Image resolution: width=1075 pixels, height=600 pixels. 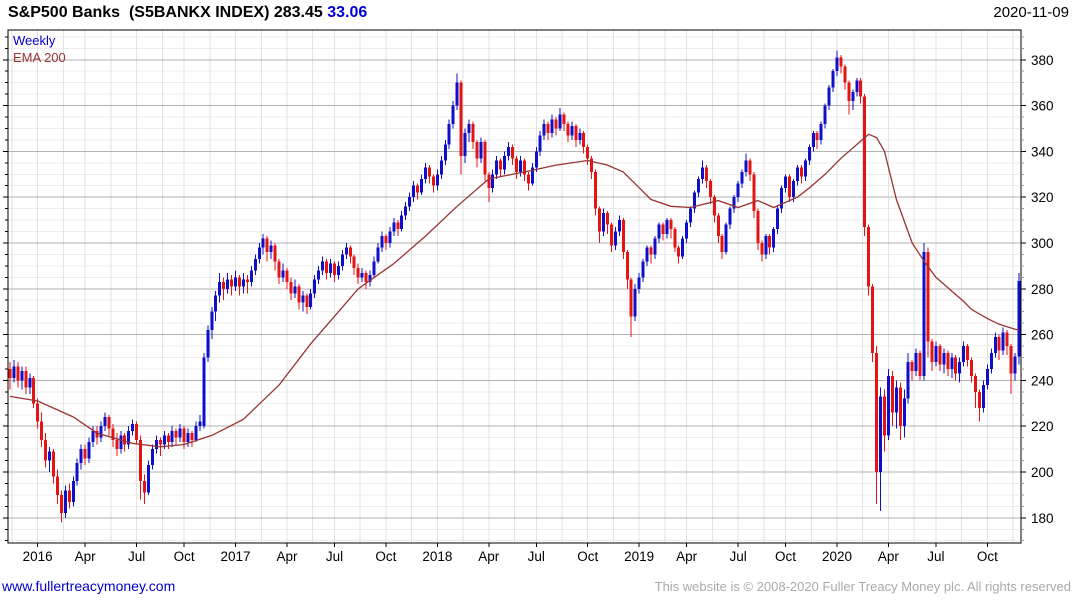 What do you see at coordinates (1042, 426) in the screenshot?
I see `svg-text: 220` at bounding box center [1042, 426].